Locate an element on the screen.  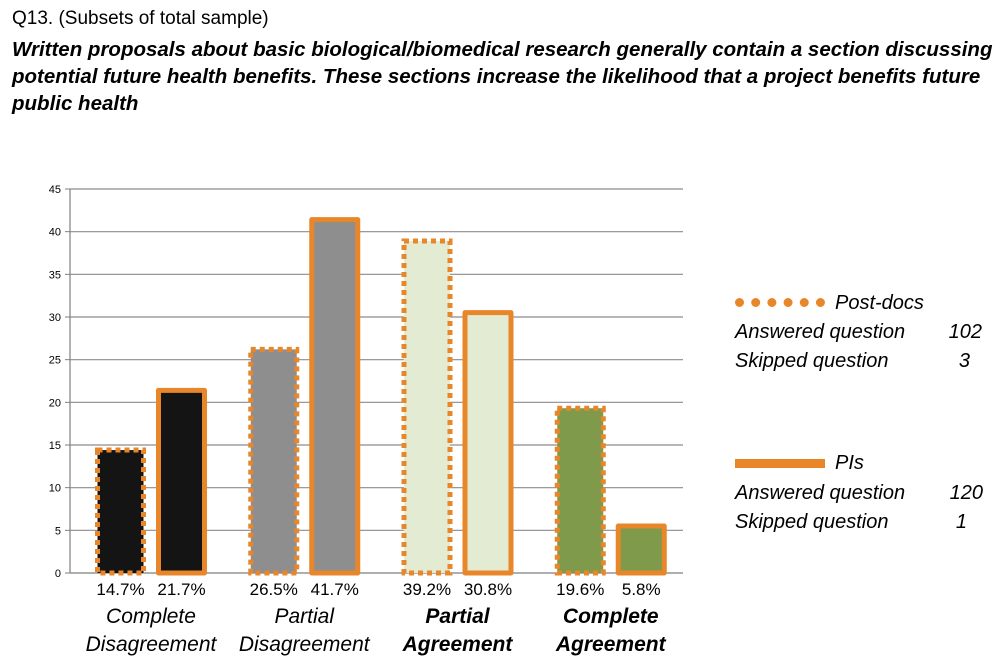
y-tick-label: 35 is located at coordinates (55, 275).